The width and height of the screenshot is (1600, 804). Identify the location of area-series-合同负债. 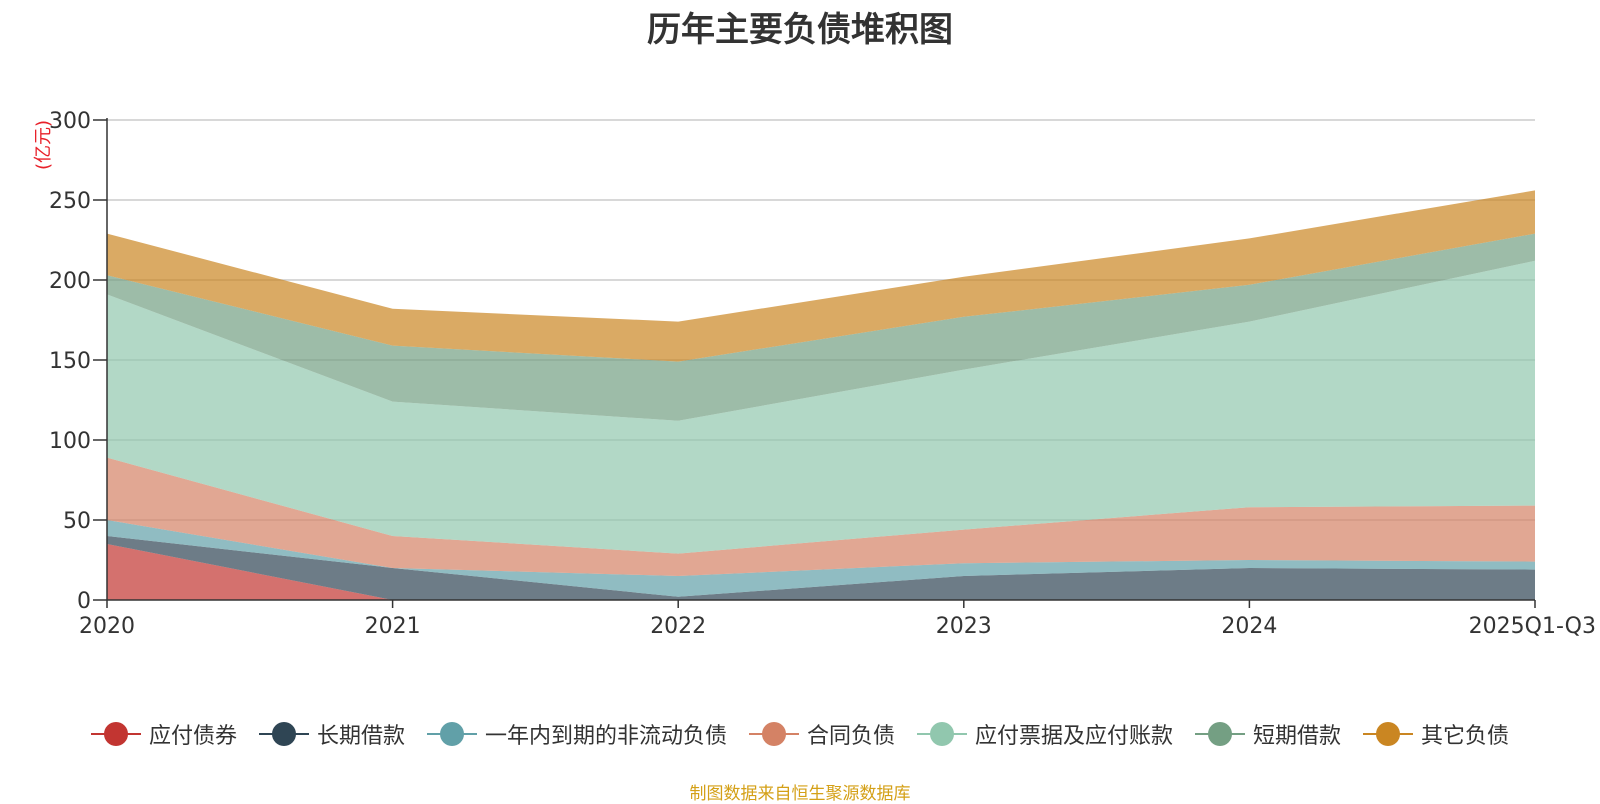
(821, 516).